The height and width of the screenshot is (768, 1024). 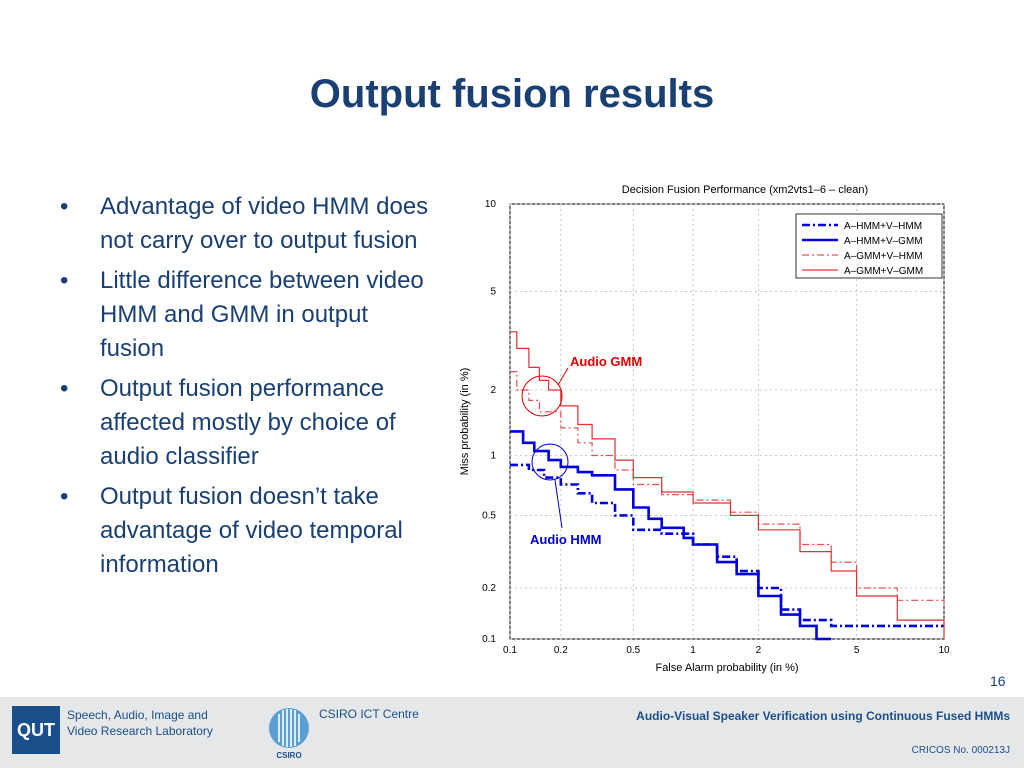 What do you see at coordinates (633, 650) in the screenshot?
I see `x-tick-label: 0.5` at bounding box center [633, 650].